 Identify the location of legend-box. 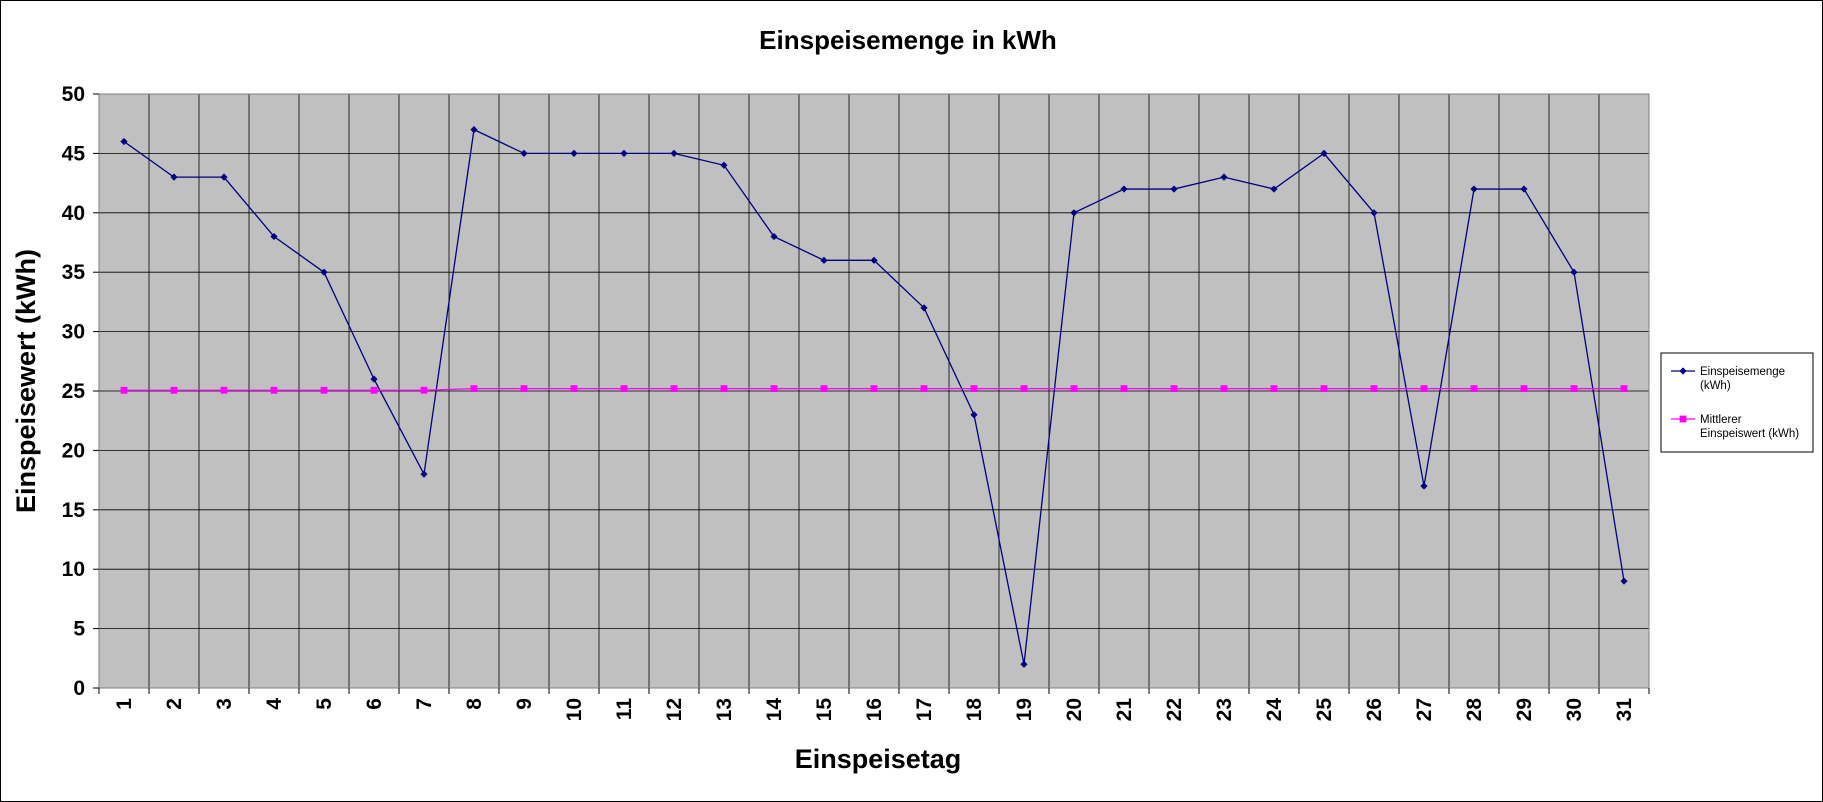
(1737, 402).